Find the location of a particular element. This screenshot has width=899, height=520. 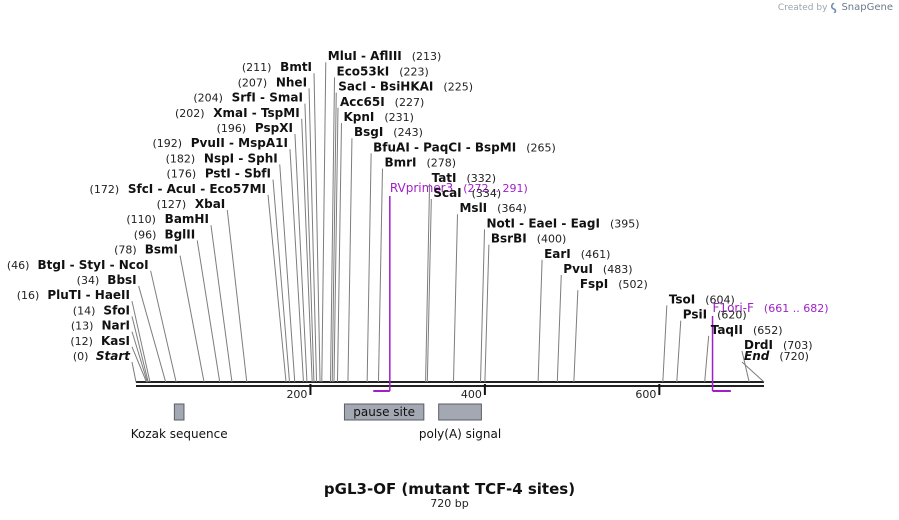

site-position: (96) is located at coordinates (145, 234).